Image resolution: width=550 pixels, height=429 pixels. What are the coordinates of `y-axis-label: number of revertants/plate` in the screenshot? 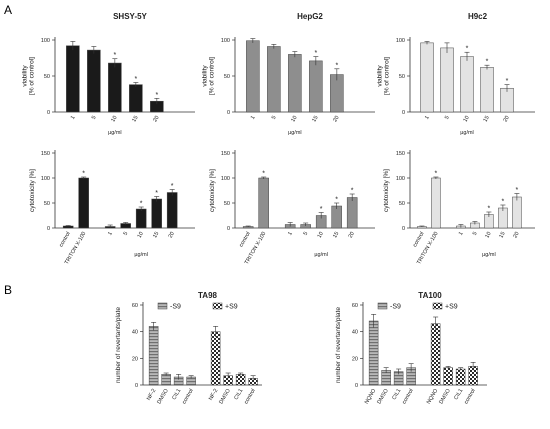 It's located at (118, 345).